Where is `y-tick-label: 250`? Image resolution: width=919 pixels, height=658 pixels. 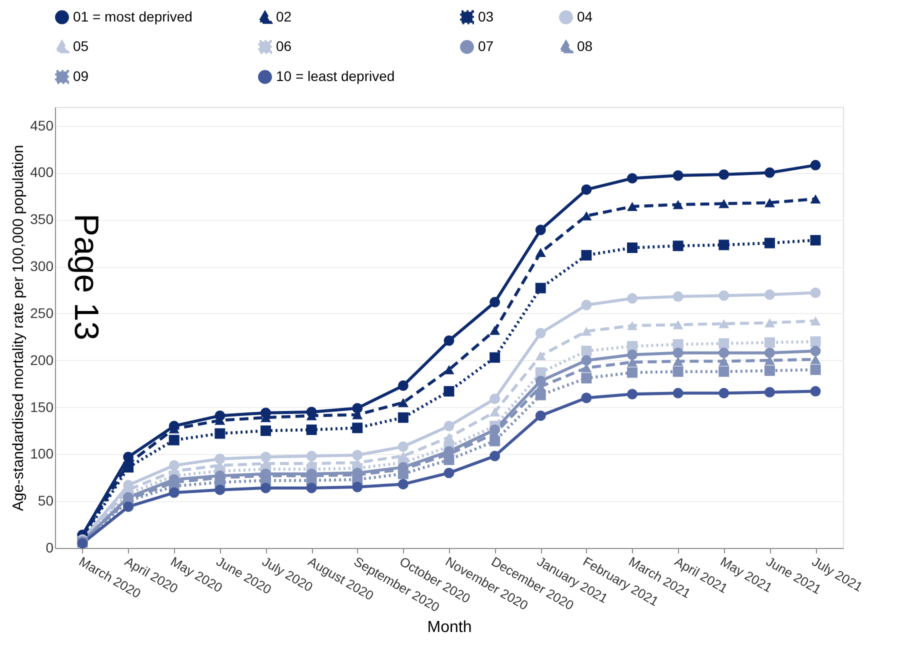 y-tick-label: 250 is located at coordinates (42, 312).